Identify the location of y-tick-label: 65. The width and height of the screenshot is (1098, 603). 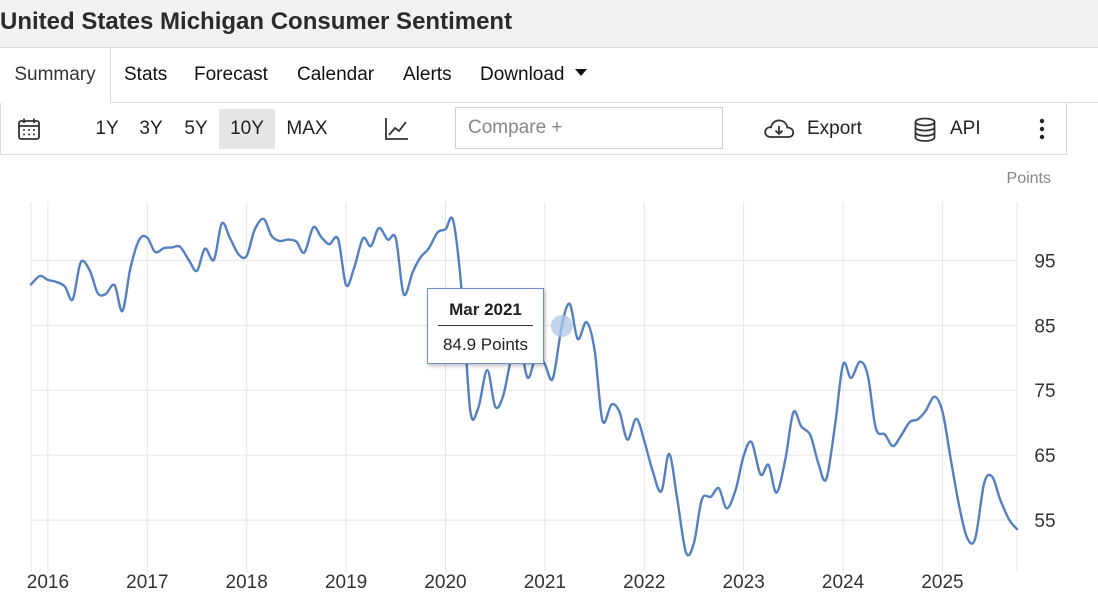
(1044, 456).